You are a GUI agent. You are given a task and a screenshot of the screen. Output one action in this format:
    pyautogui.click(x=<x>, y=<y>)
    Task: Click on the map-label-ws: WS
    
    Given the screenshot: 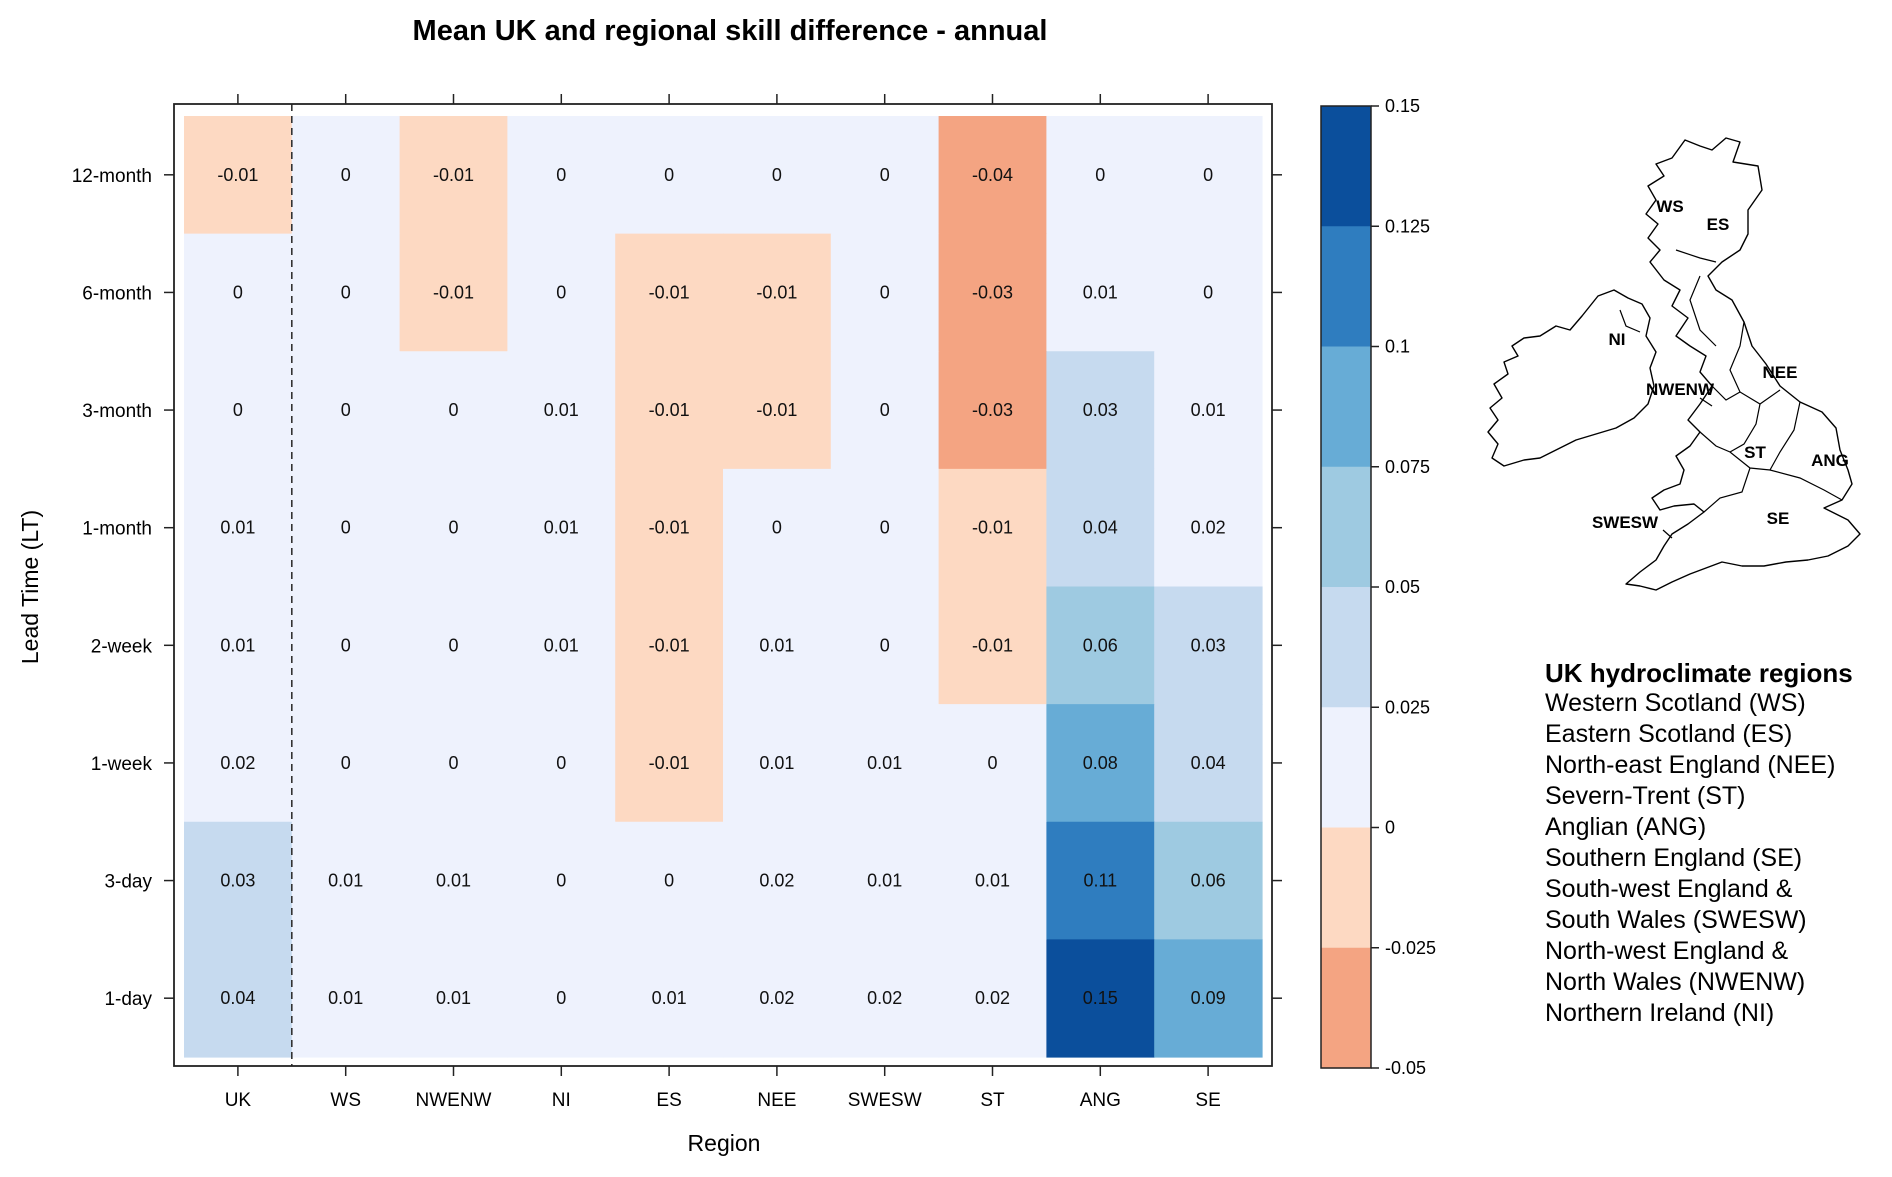 What is the action you would take?
    pyautogui.click(x=1669, y=206)
    